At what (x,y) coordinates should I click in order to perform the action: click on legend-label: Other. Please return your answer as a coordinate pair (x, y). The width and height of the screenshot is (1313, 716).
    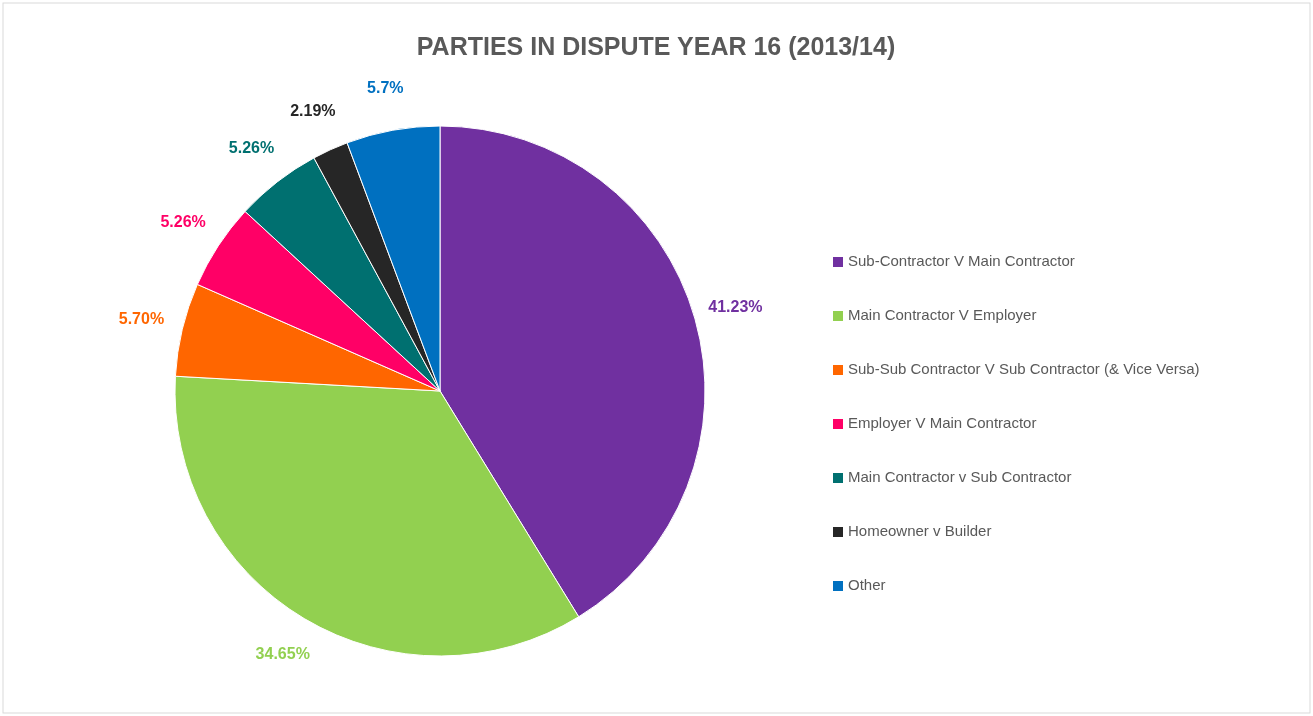
    Looking at the image, I should click on (867, 584).